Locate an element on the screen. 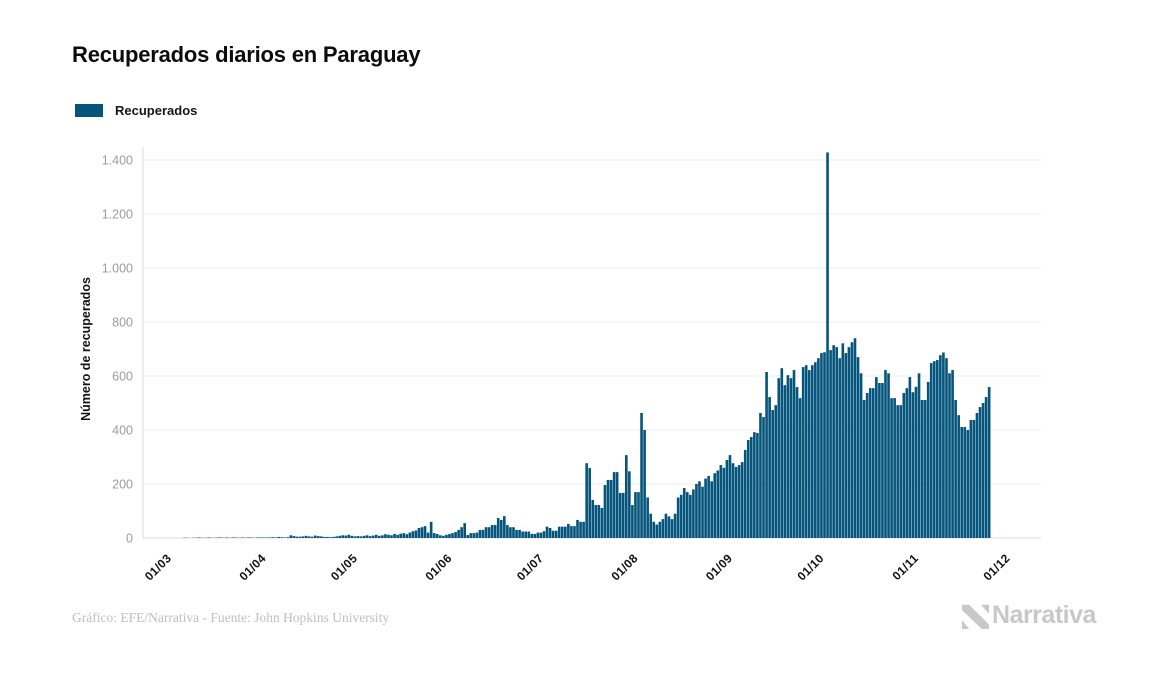 The height and width of the screenshot is (674, 1157). legend-label: Recuperados is located at coordinates (156, 110).